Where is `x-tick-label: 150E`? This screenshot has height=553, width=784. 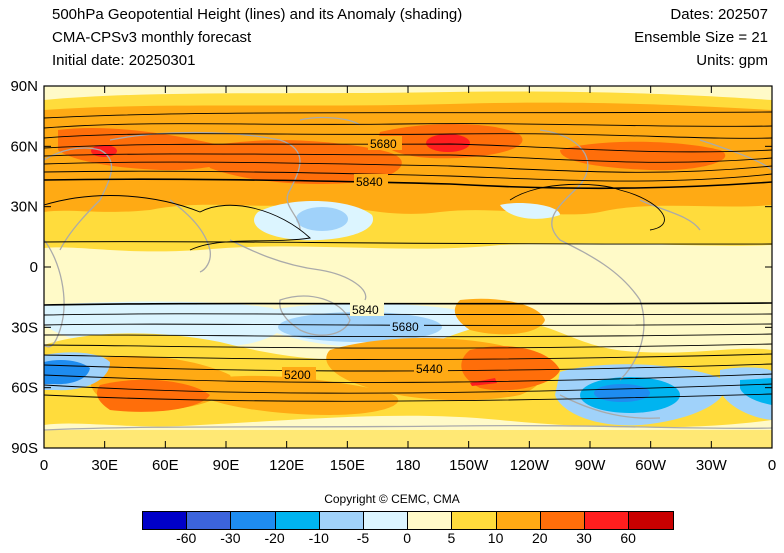 x-tick-label: 150E is located at coordinates (347, 465).